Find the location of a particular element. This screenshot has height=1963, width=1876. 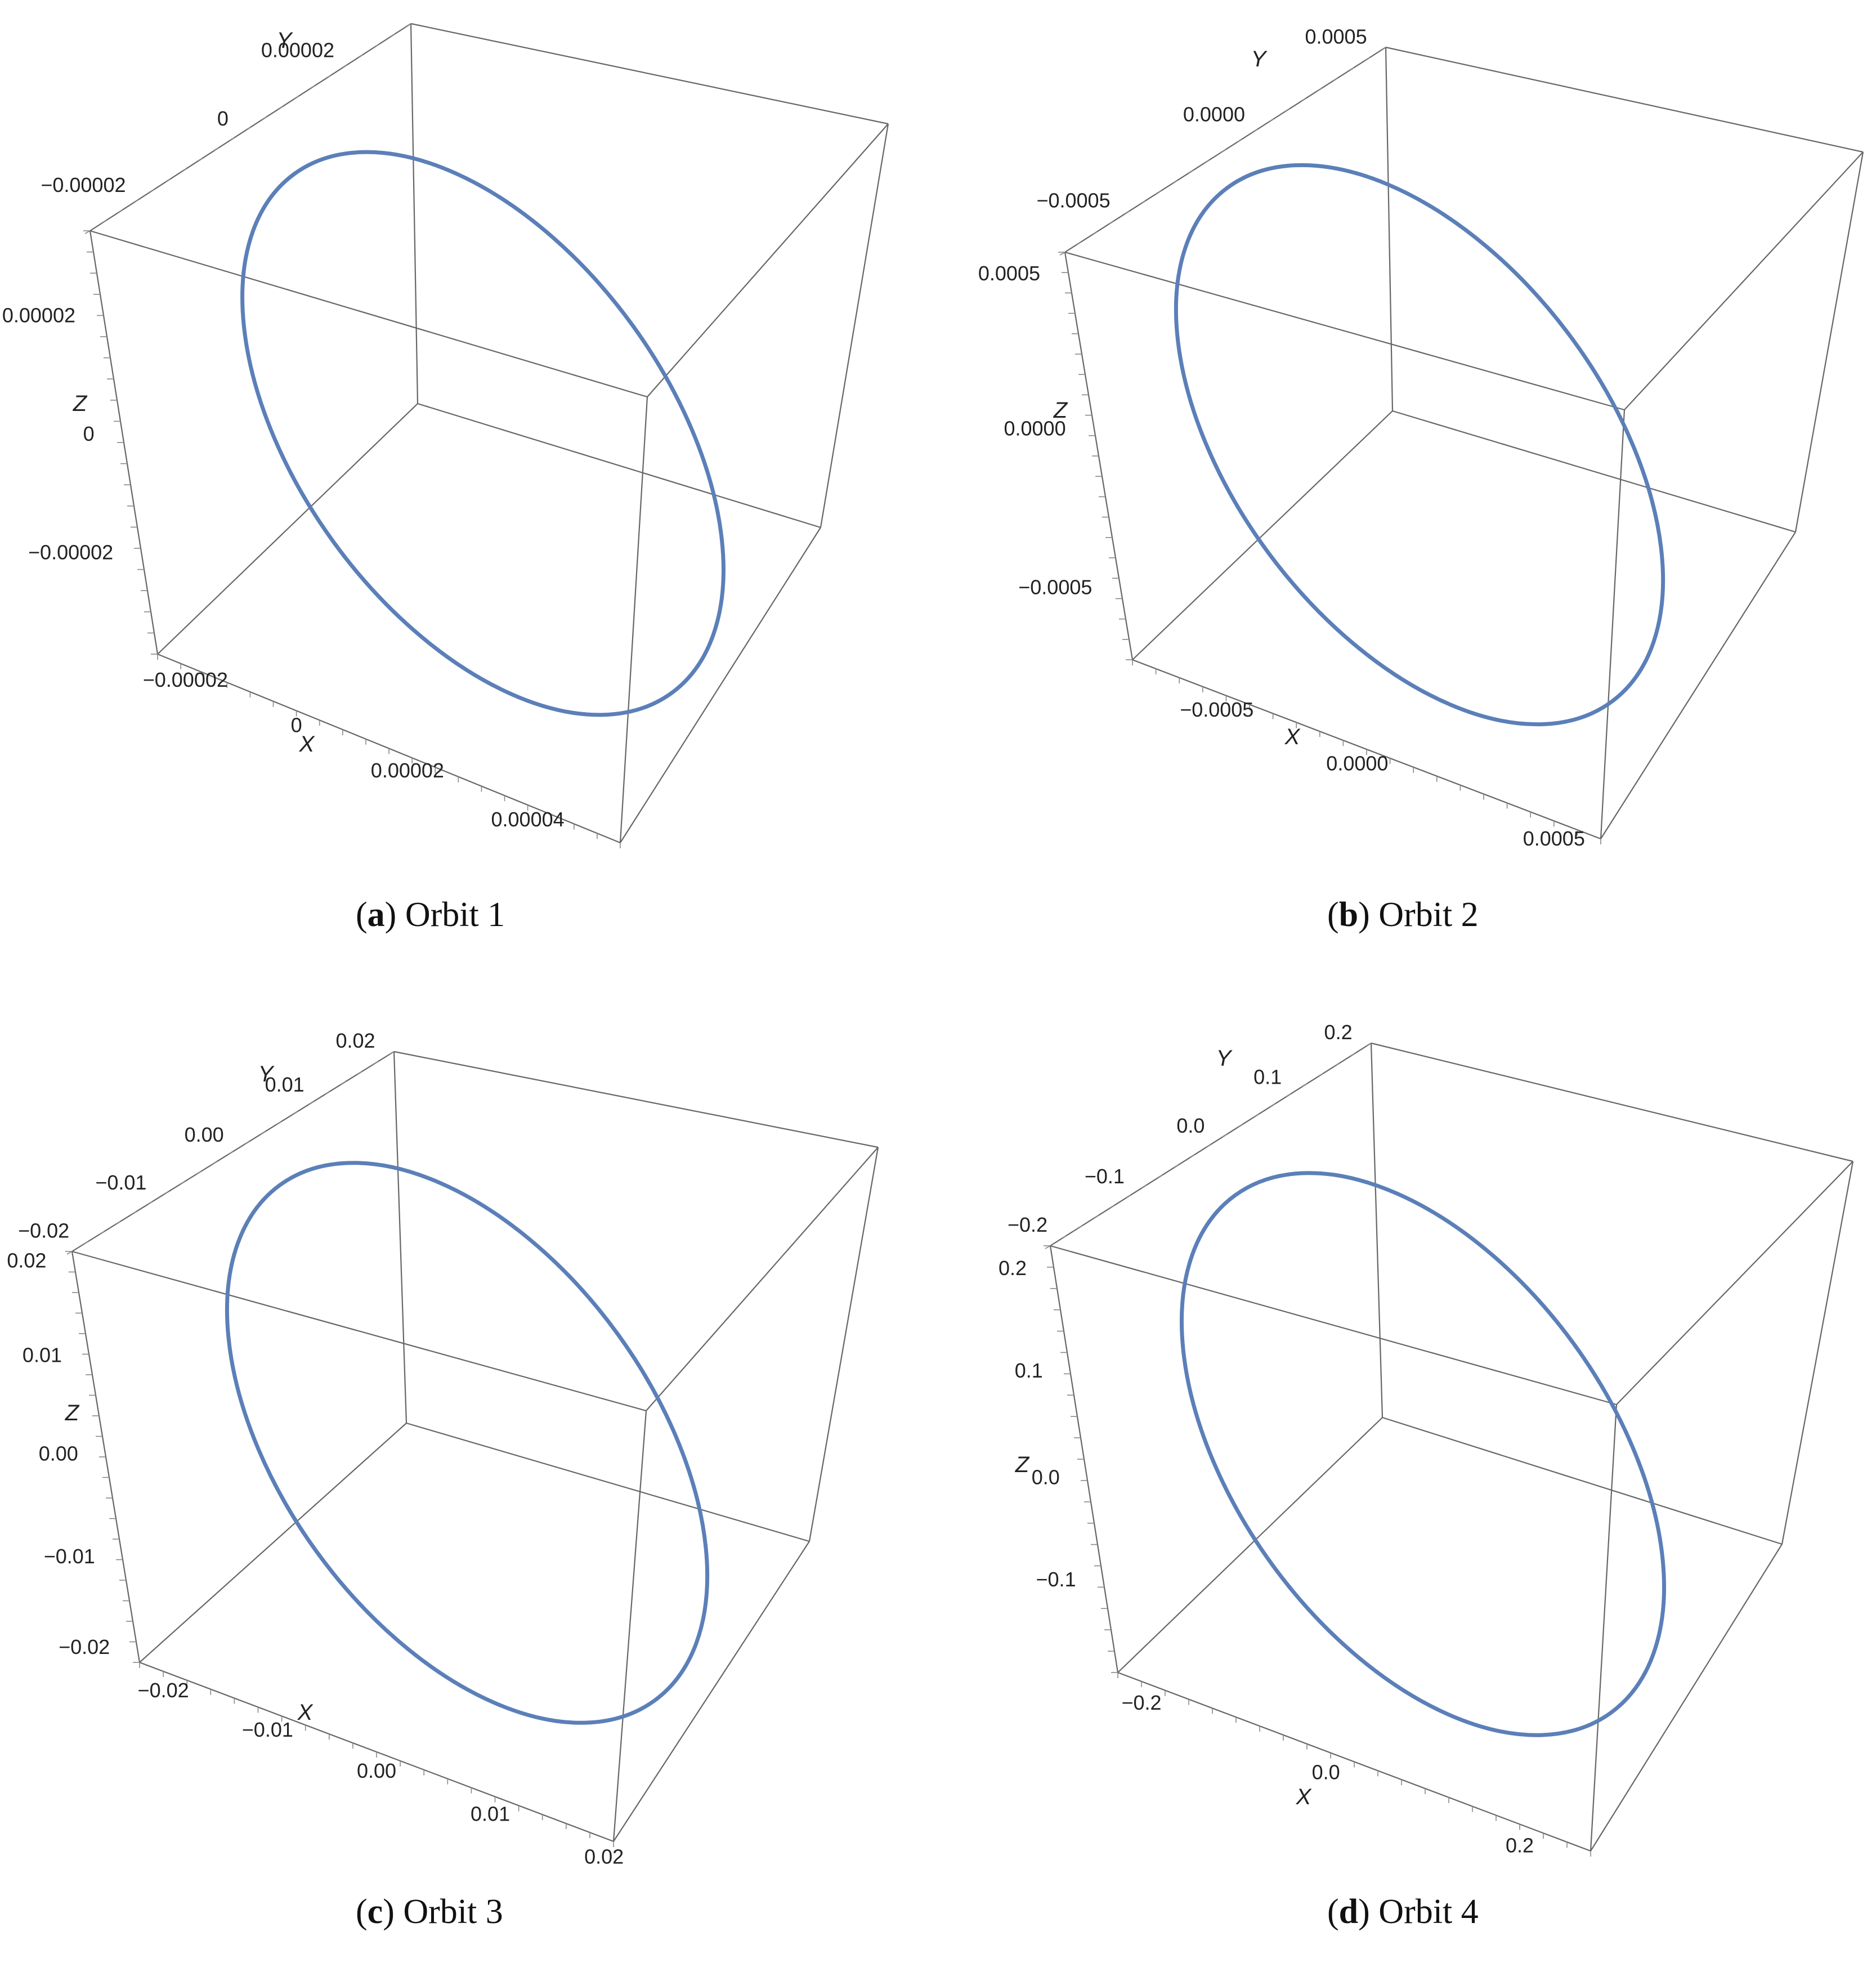

y-tick-label: 0.02 is located at coordinates (355, 1040).